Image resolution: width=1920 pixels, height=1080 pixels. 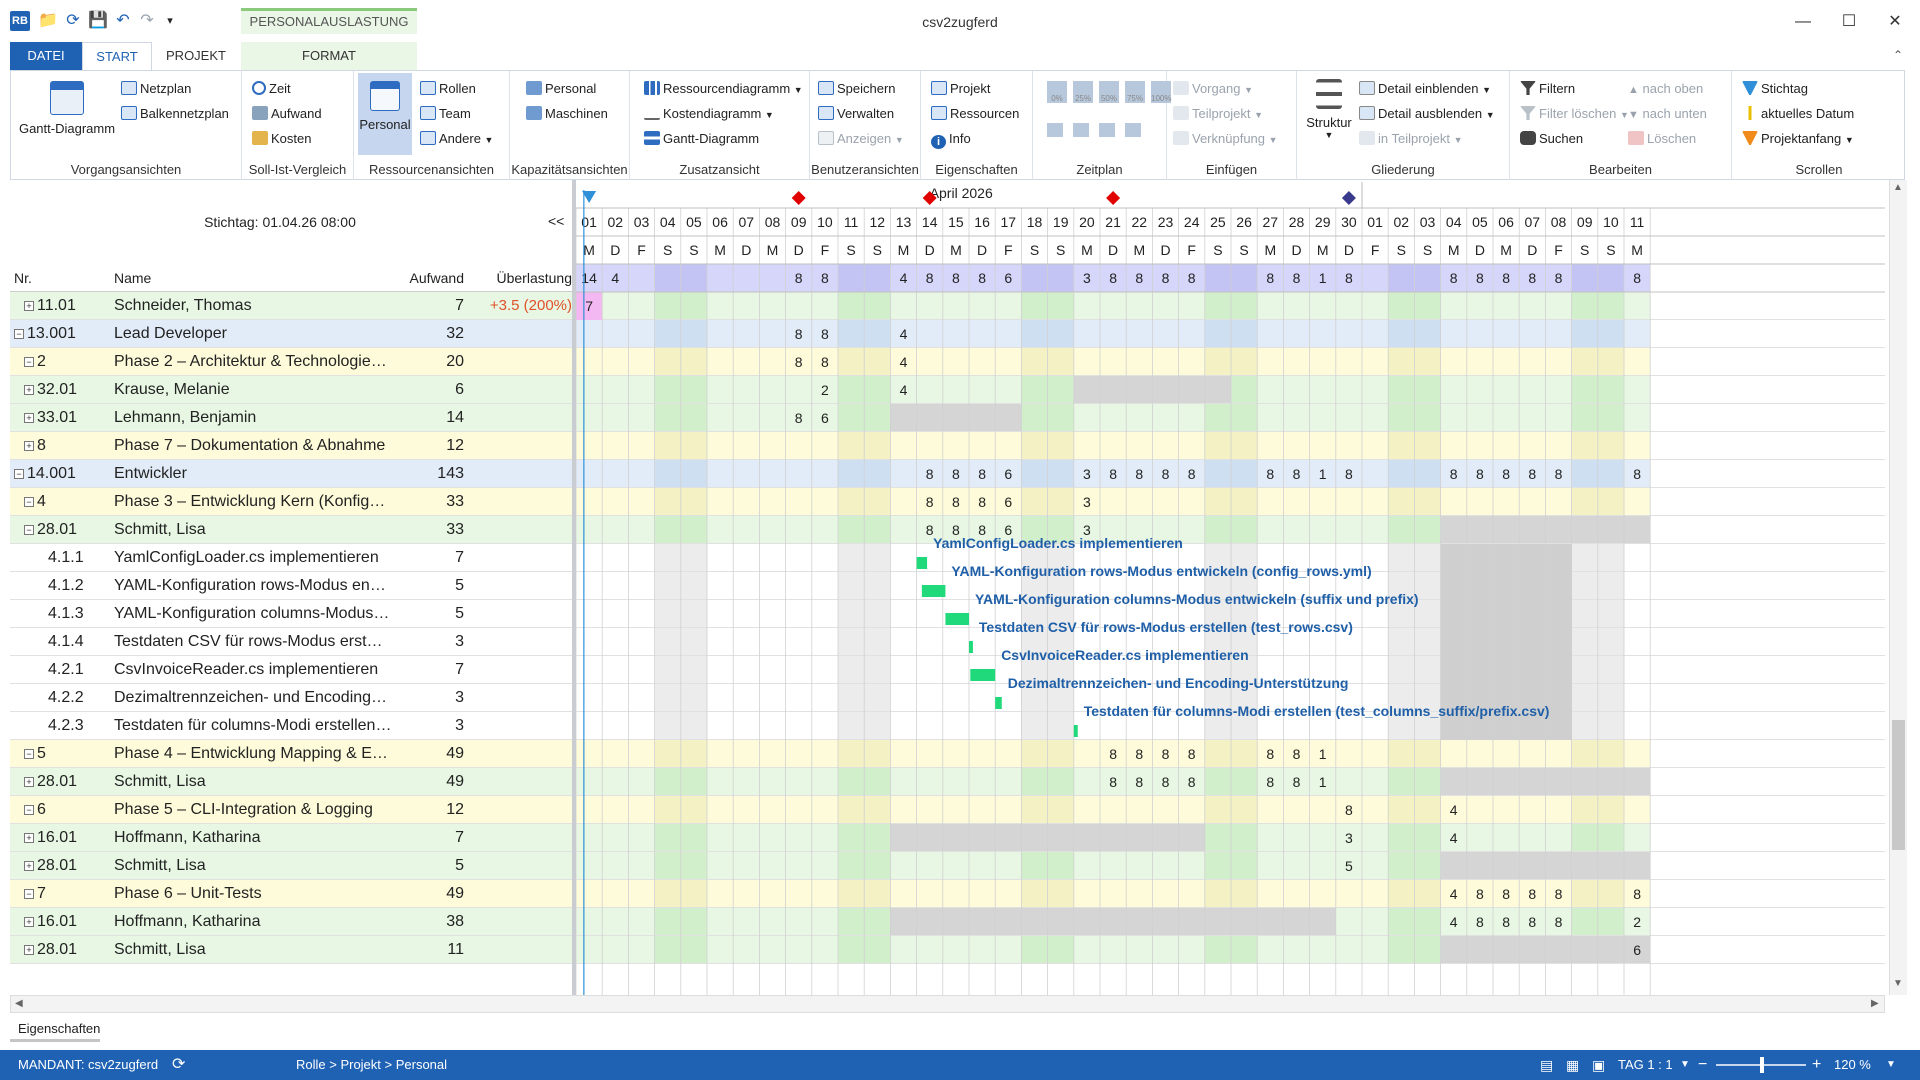 What do you see at coordinates (133, 278) in the screenshot?
I see `col-header-name: Name` at bounding box center [133, 278].